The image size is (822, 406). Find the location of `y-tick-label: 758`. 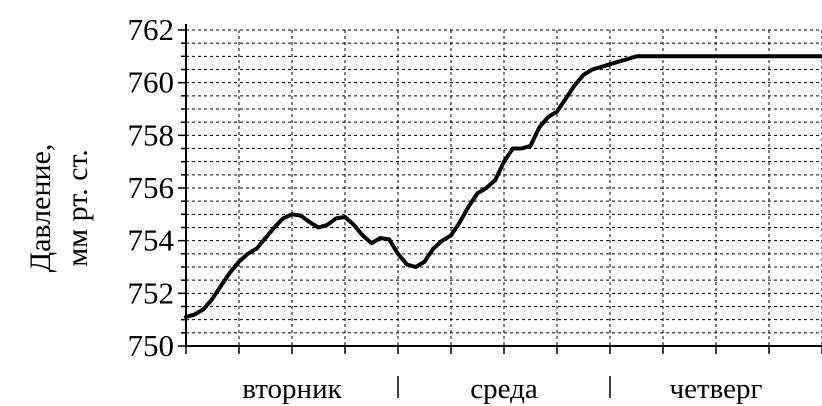

y-tick-label: 758 is located at coordinates (151, 134).